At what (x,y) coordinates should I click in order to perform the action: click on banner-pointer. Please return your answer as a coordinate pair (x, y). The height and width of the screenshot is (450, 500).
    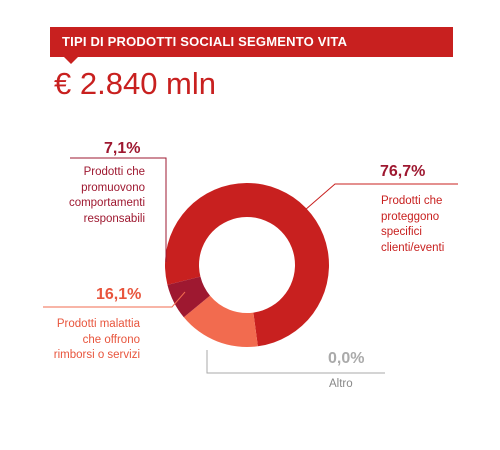
    Looking at the image, I should click on (71, 60).